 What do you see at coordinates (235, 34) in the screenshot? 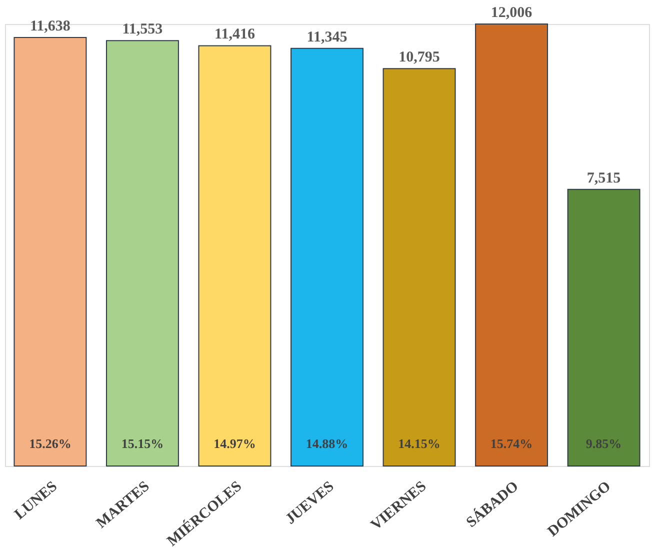
I see `data-label: 11,416` at bounding box center [235, 34].